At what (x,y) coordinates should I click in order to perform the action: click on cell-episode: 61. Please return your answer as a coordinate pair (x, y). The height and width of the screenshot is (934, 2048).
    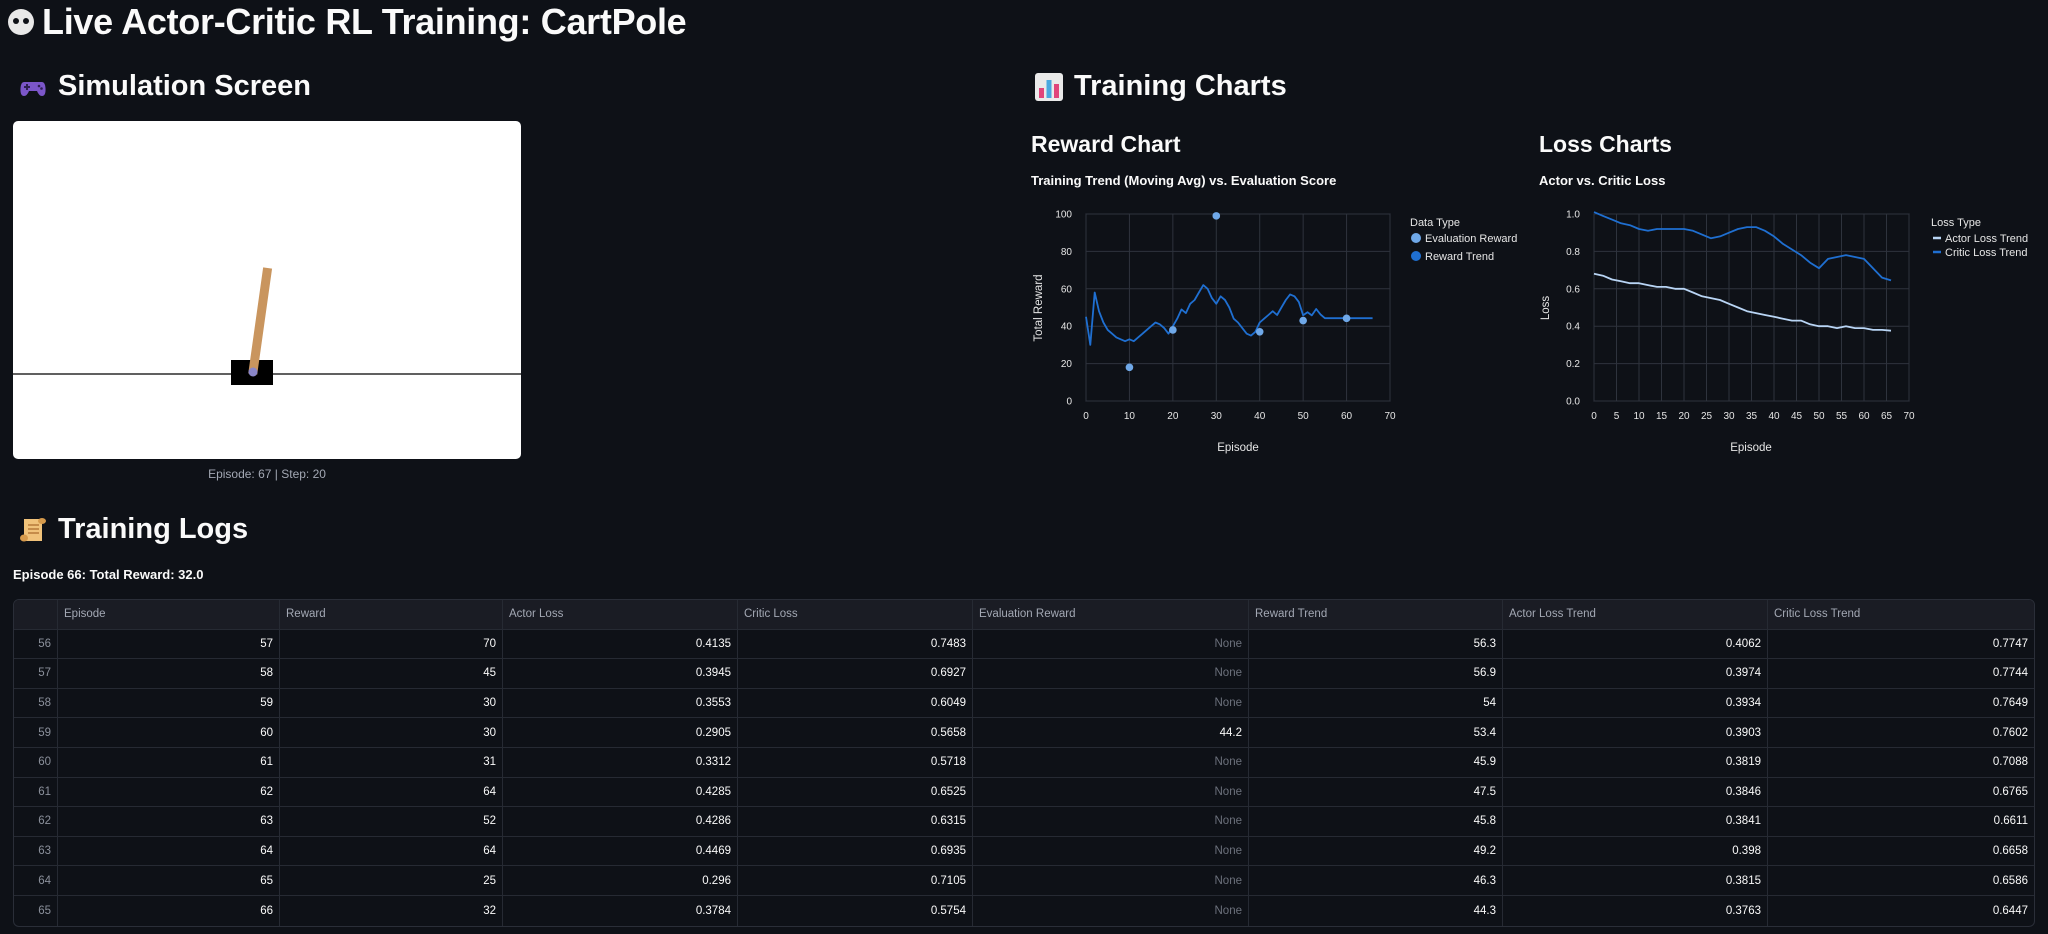
    Looking at the image, I should click on (169, 762).